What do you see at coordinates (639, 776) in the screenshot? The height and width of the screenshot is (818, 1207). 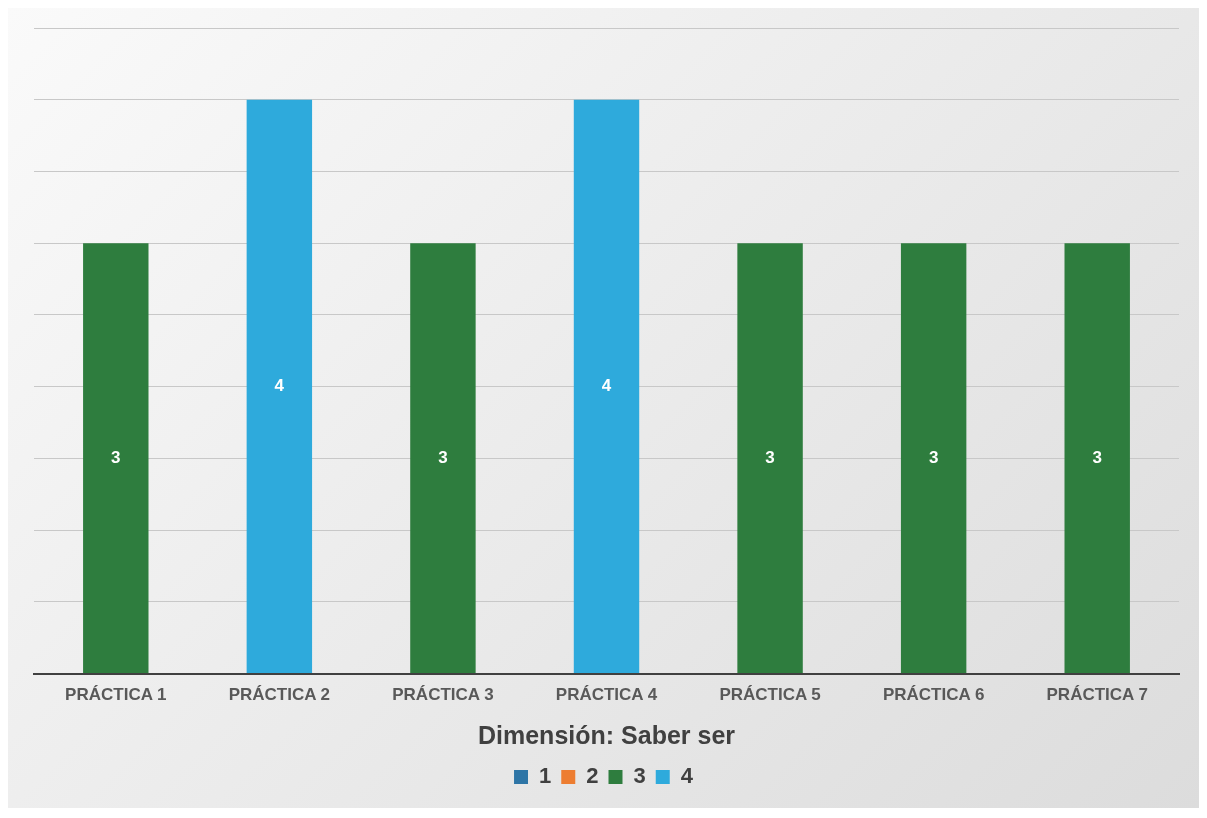 I see `legend-label: 3` at bounding box center [639, 776].